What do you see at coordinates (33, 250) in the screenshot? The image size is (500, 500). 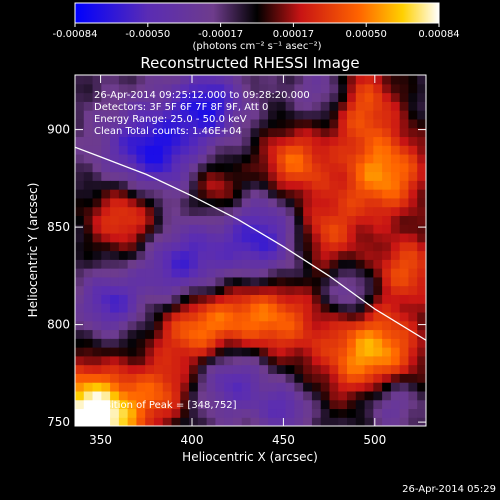 I see `y-axis-label: Heliocentric Y (arcsec)` at bounding box center [33, 250].